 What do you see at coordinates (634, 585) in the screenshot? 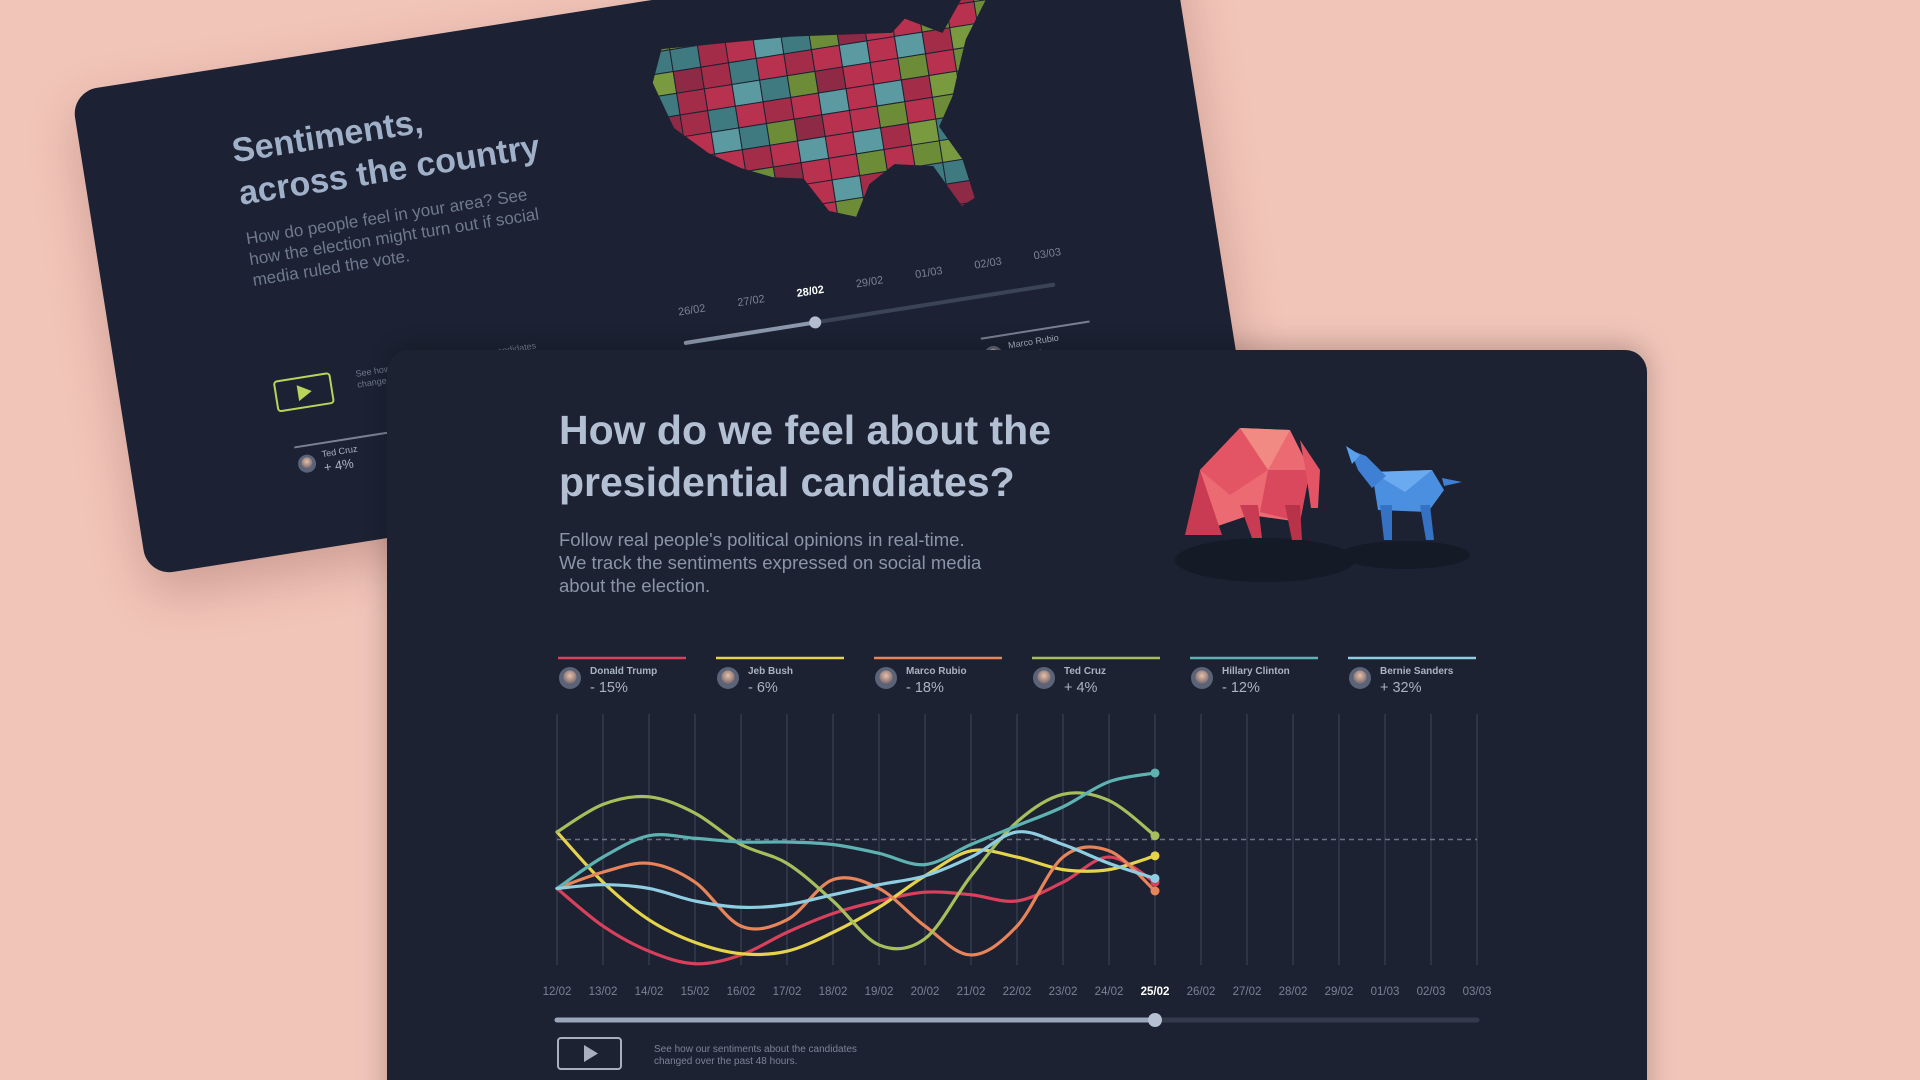
I see `front-description: about the election.` at bounding box center [634, 585].